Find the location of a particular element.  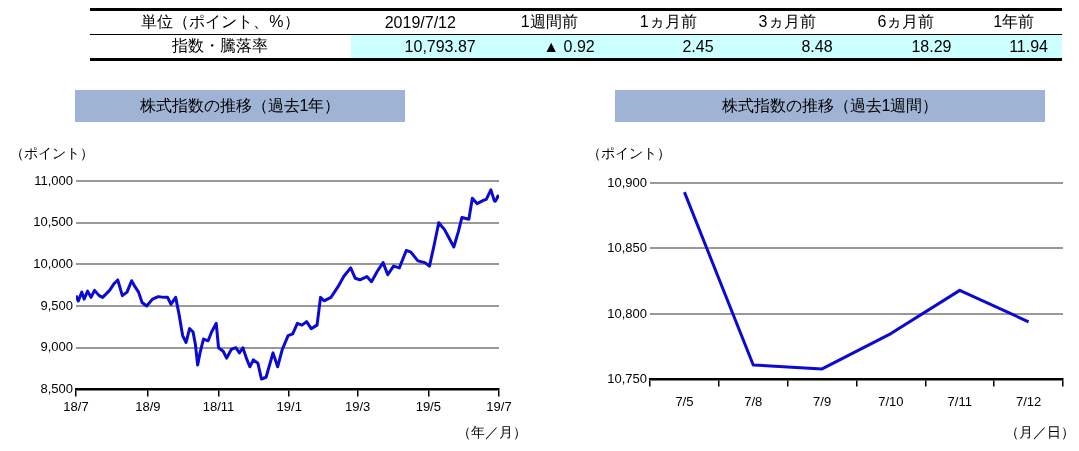

x-tick-label: 7/5 is located at coordinates (684, 401).